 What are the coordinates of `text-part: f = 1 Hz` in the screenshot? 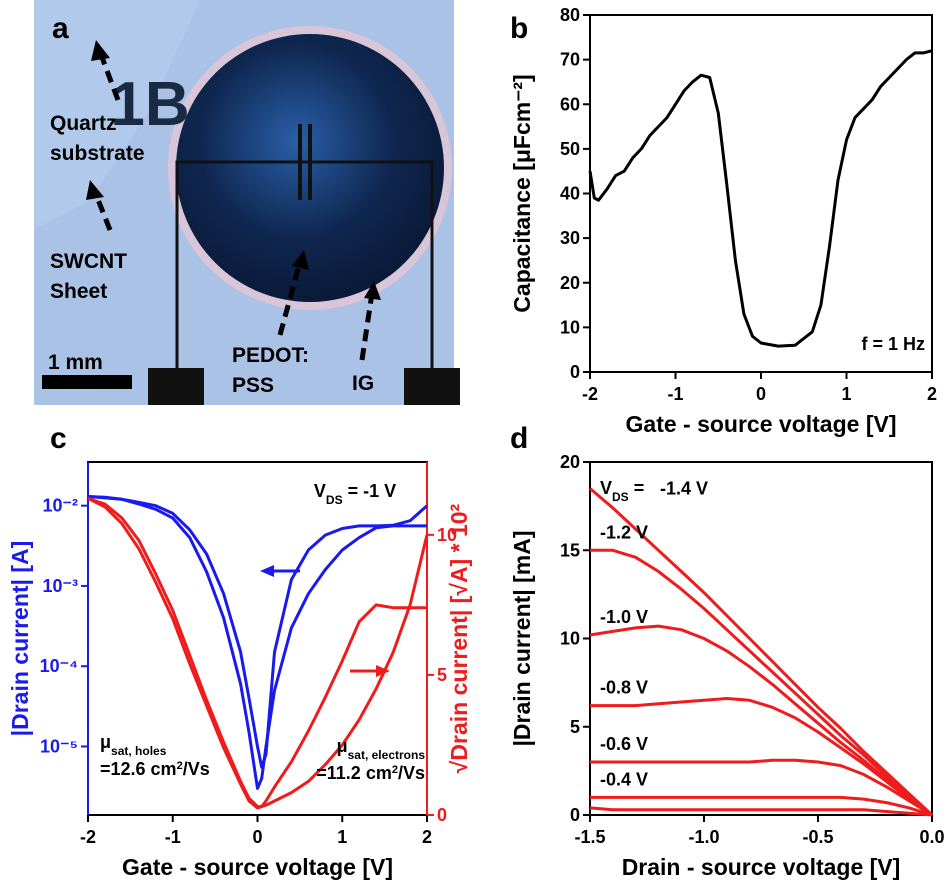 It's located at (893, 344).